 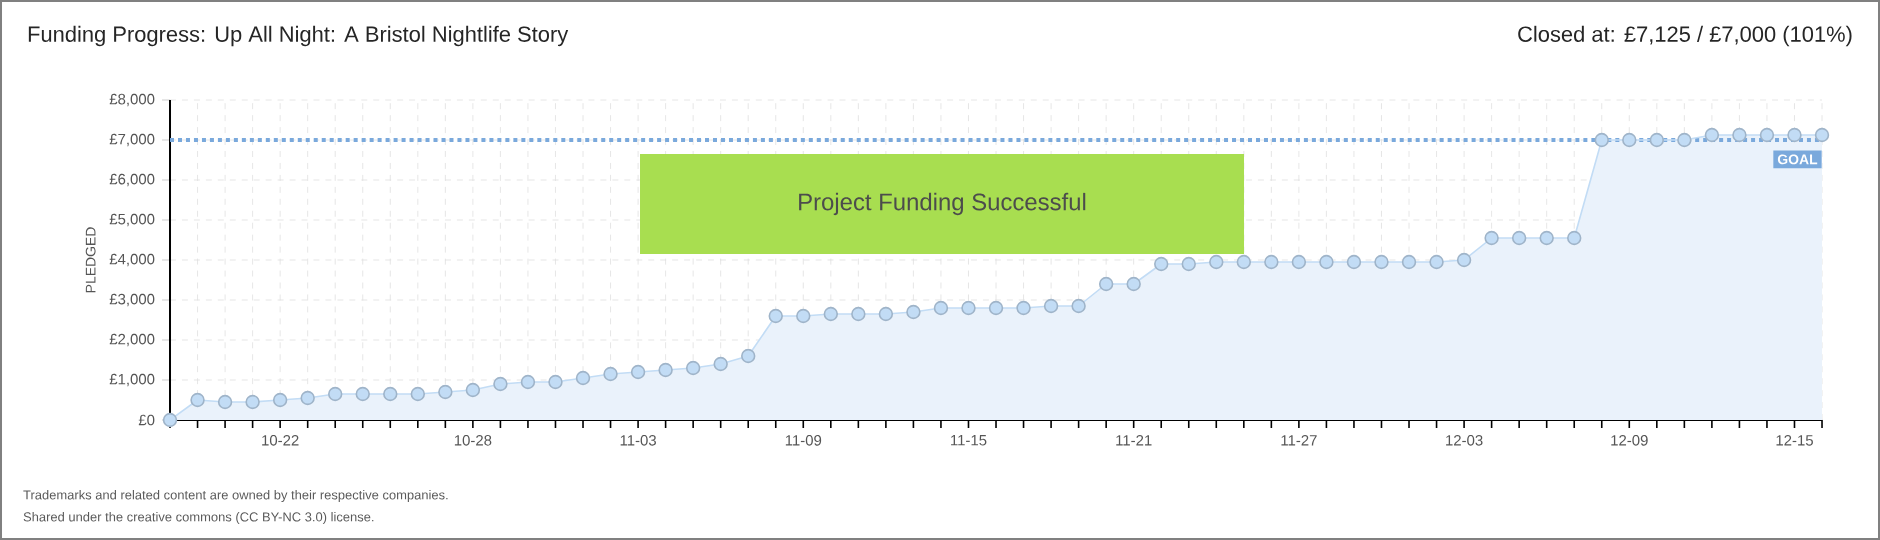 I want to click on chart-title: Funding Progress: Up All Night: A Bristol Nightlife Story, so click(x=298, y=36).